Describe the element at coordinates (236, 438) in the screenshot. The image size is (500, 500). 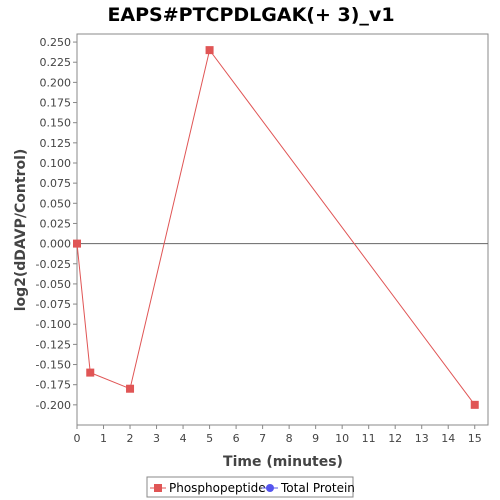
I see `x-tick-label: 6` at that location.